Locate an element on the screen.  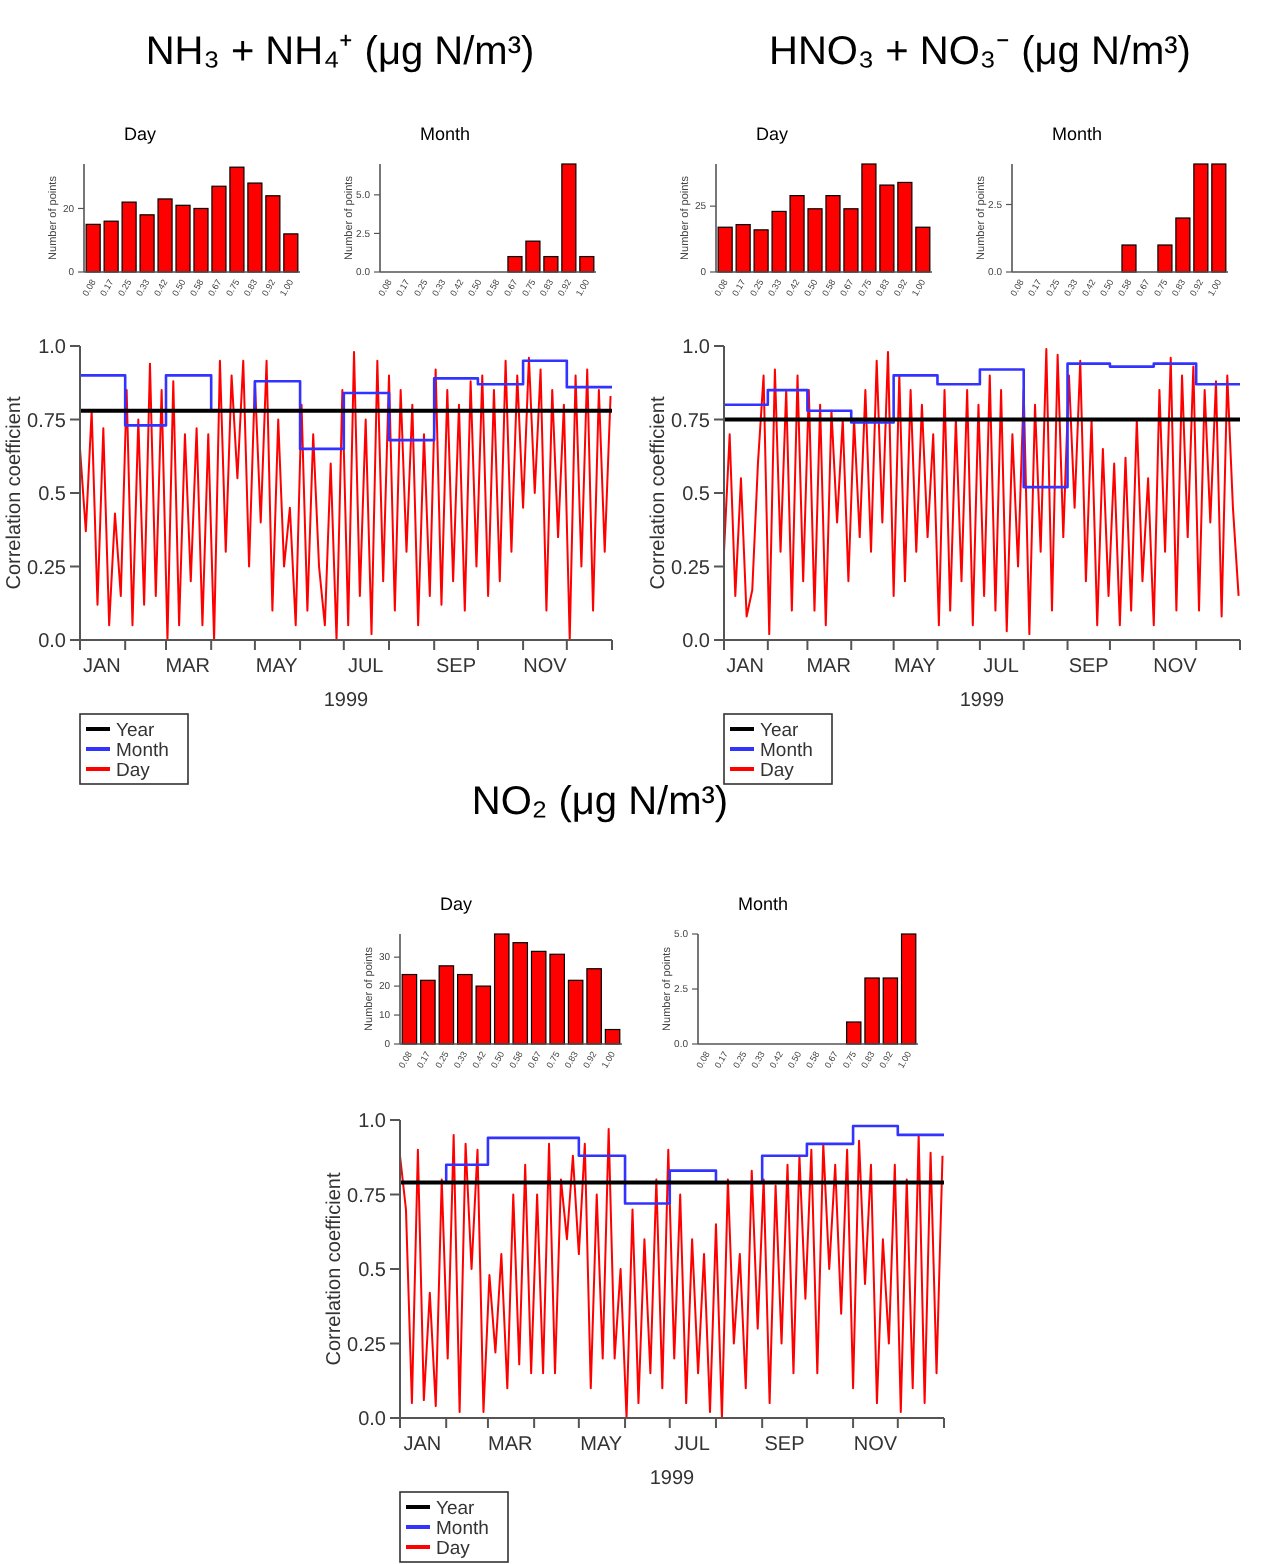
line-series is located at coordinates (981, 491).